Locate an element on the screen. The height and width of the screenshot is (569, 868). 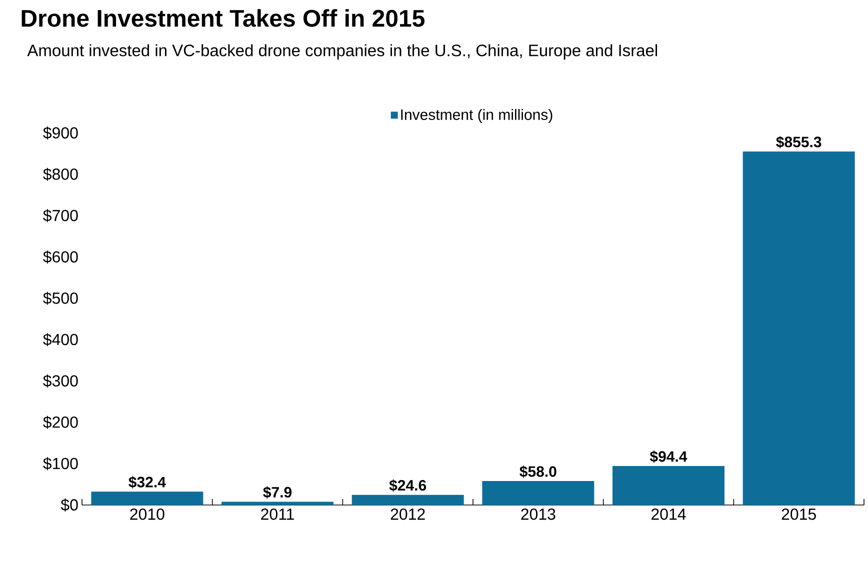
x-tick-label: 2013 is located at coordinates (538, 514).